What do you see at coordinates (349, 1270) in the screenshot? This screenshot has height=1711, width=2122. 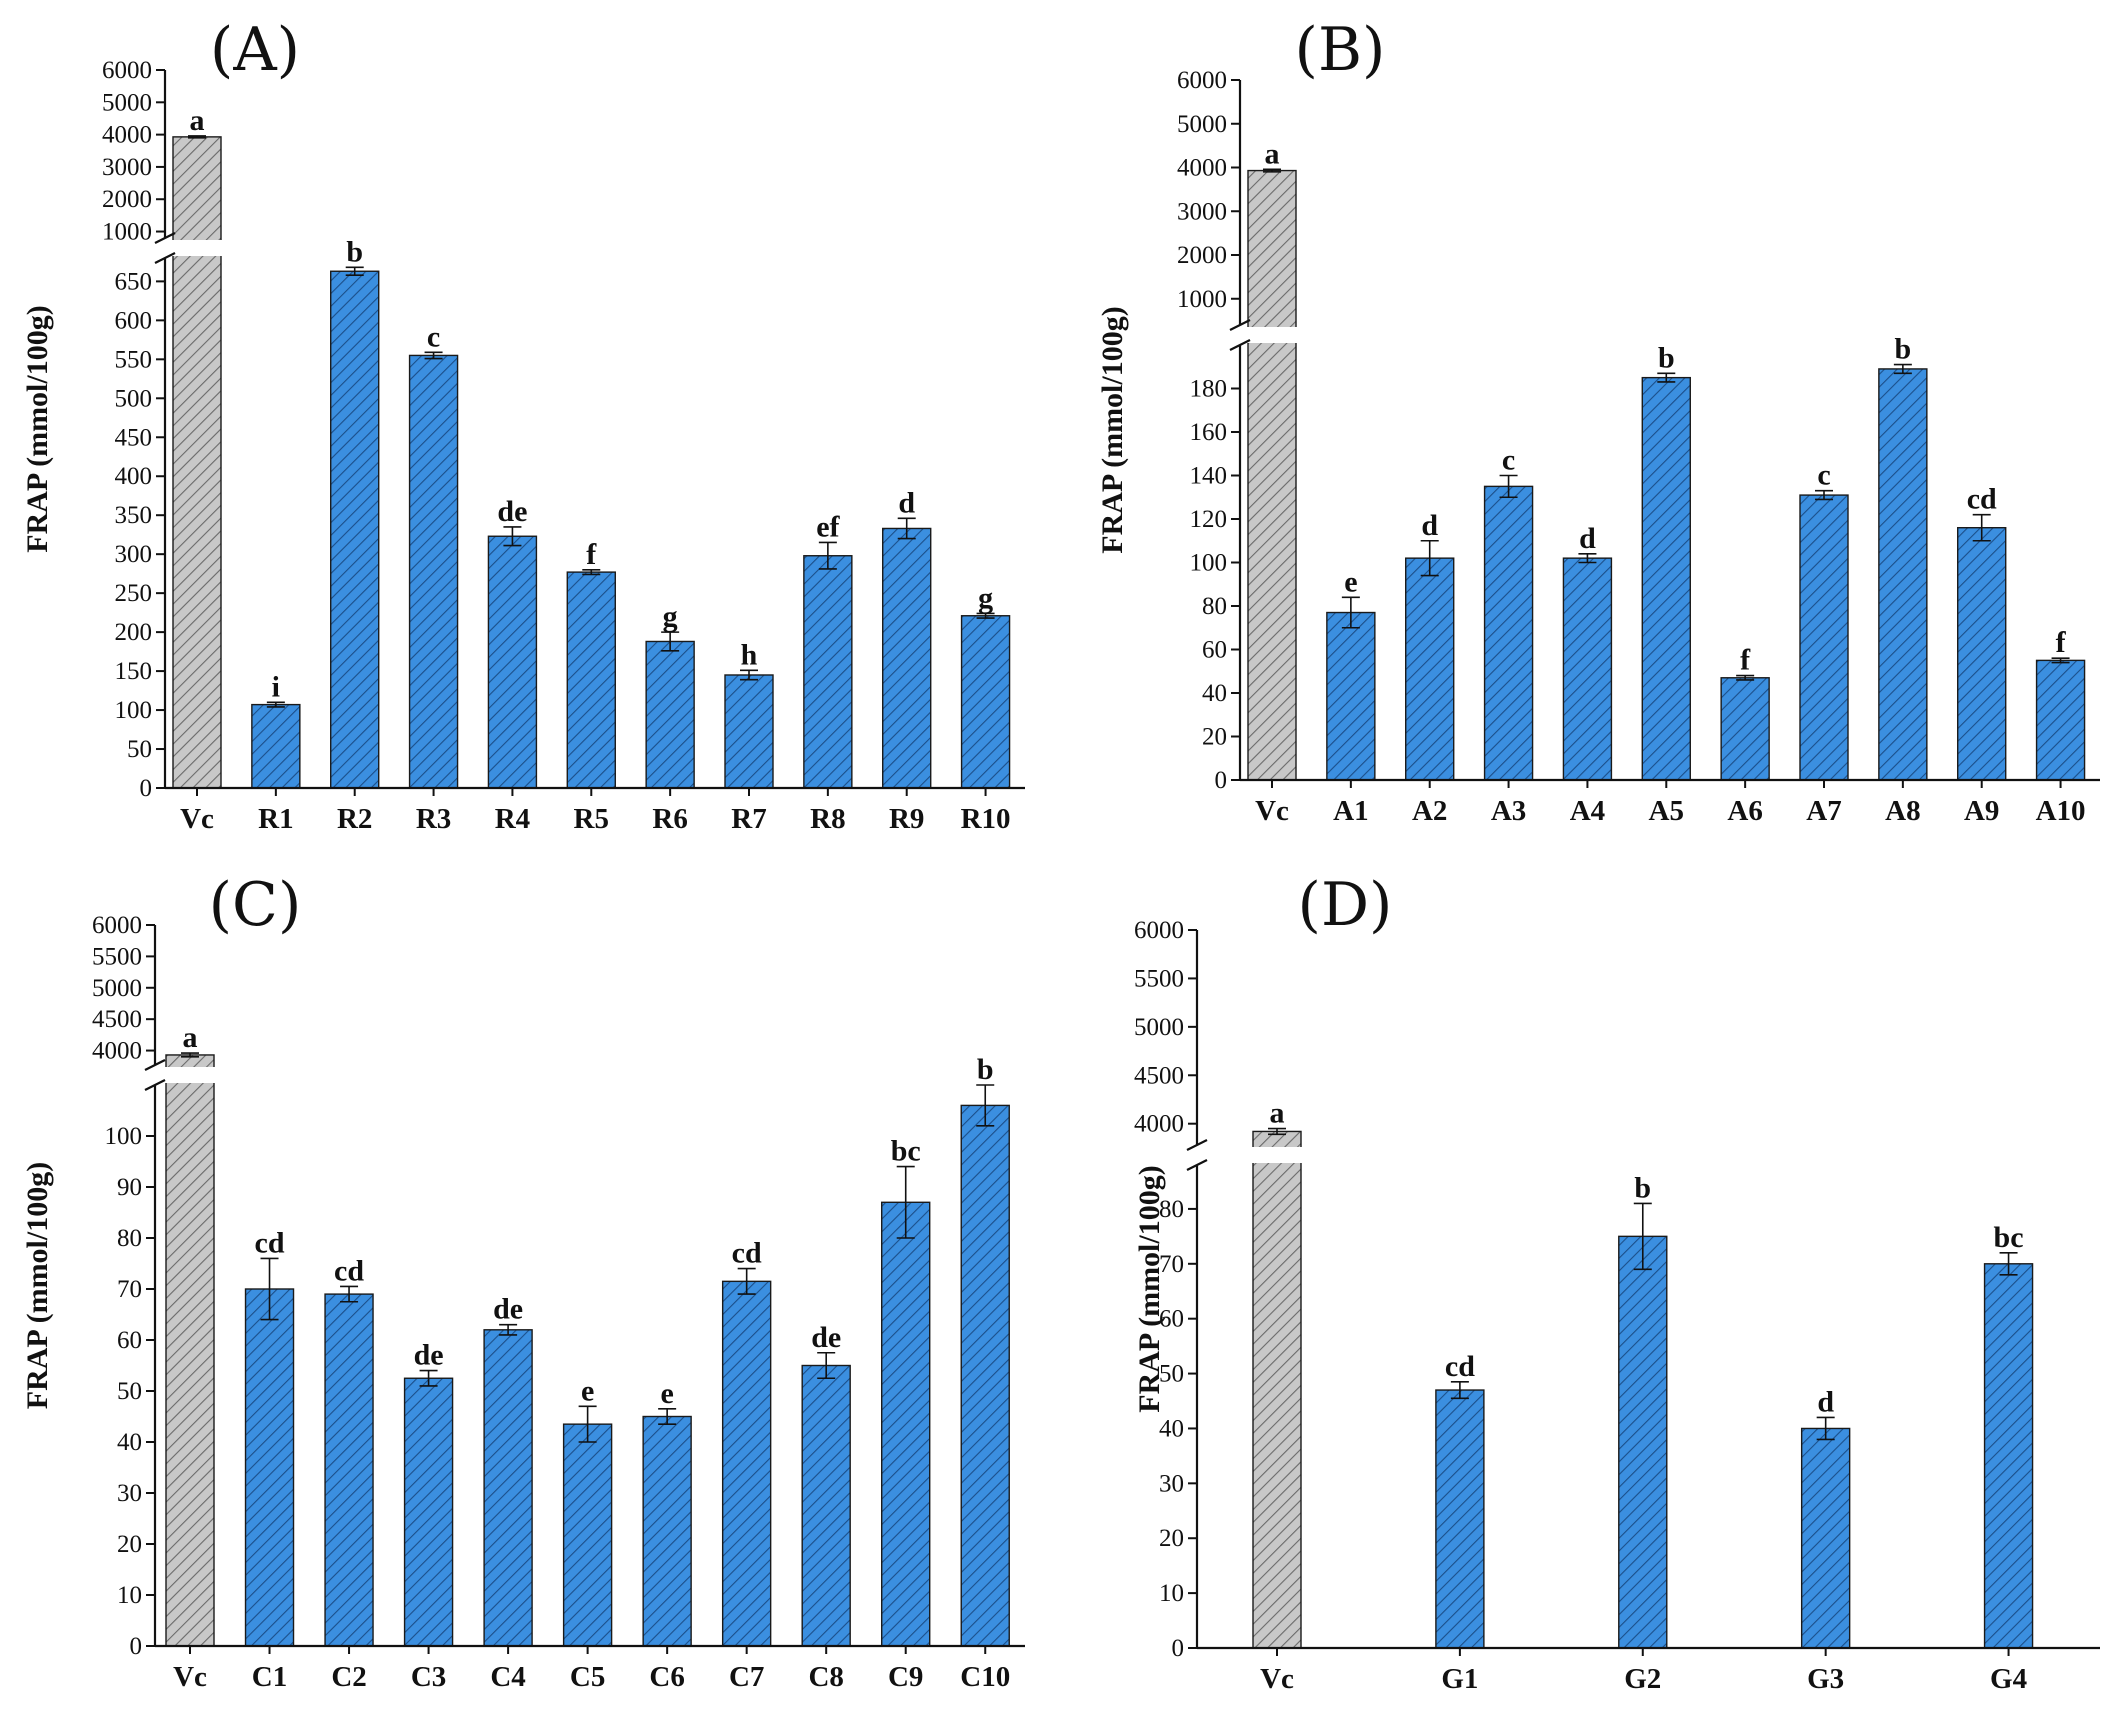 I see `sig-letter-c2: cd` at bounding box center [349, 1270].